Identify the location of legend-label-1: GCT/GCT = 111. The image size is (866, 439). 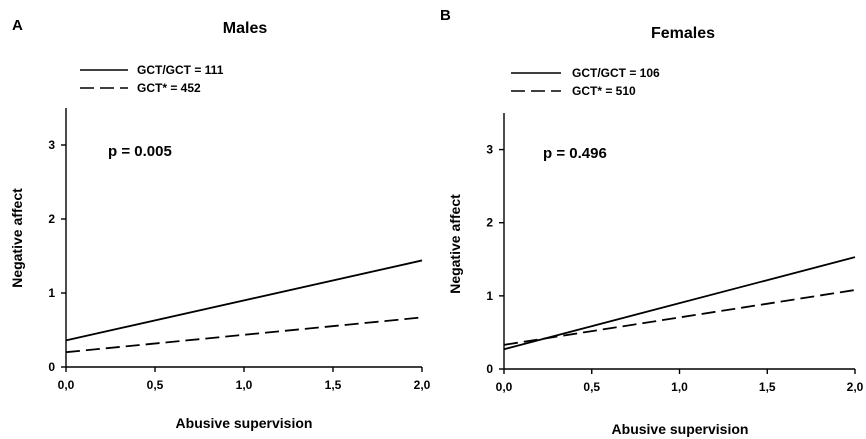
(180, 70).